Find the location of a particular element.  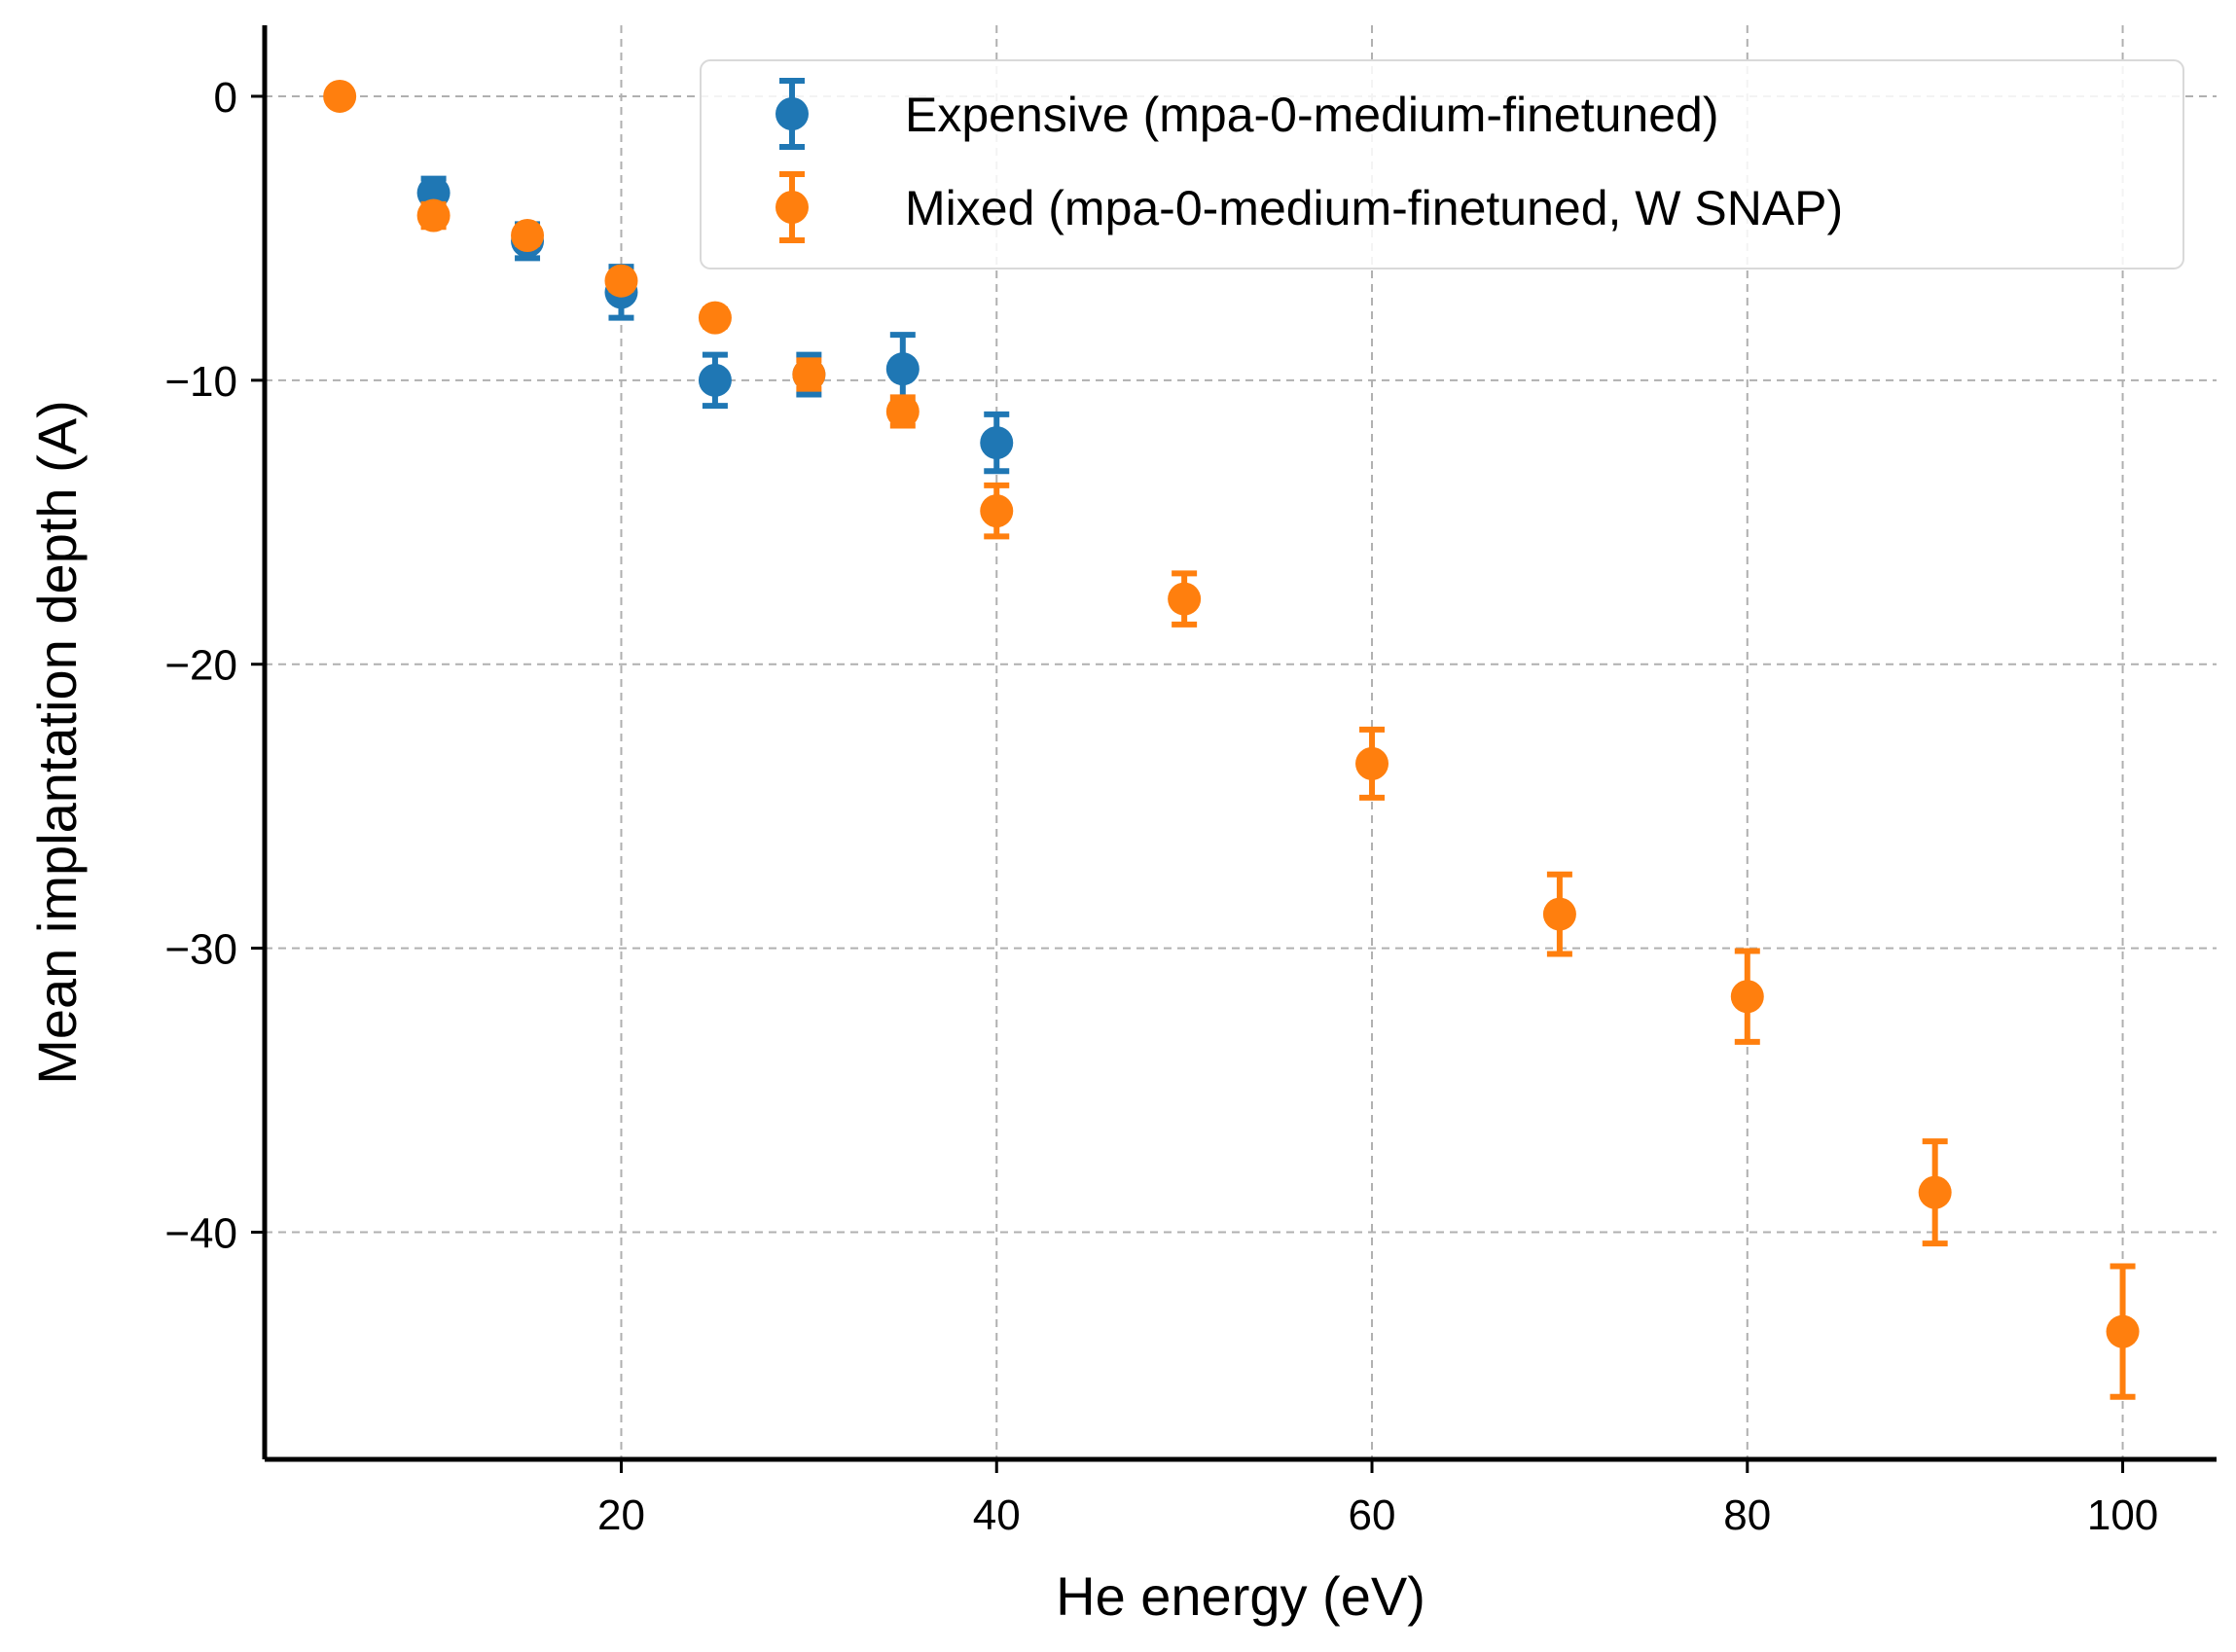

y-axis-label: Mean implantation depth (A) is located at coordinates (57, 742).